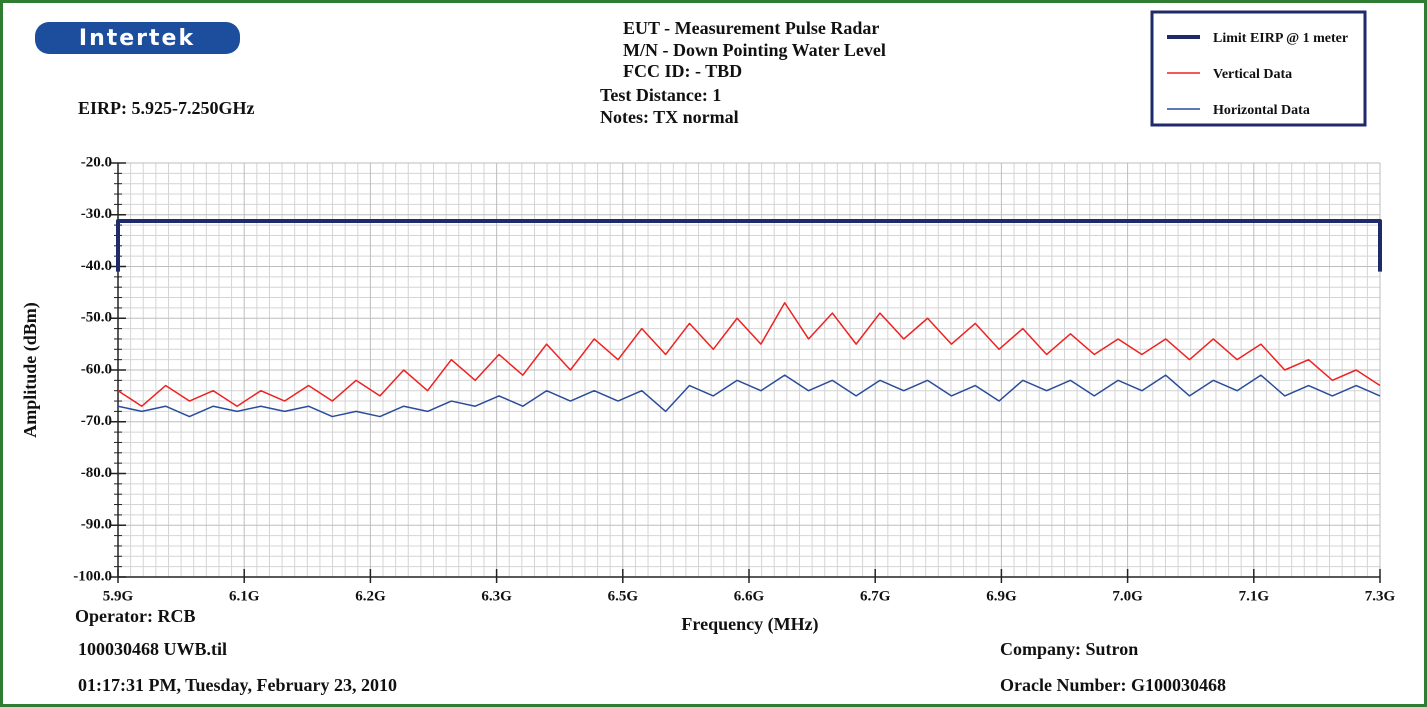 Image resolution: width=1427 pixels, height=707 pixels. Describe the element at coordinates (166, 108) in the screenshot. I see `subtitle: EIRP: 5.925-7.250GHz` at that location.